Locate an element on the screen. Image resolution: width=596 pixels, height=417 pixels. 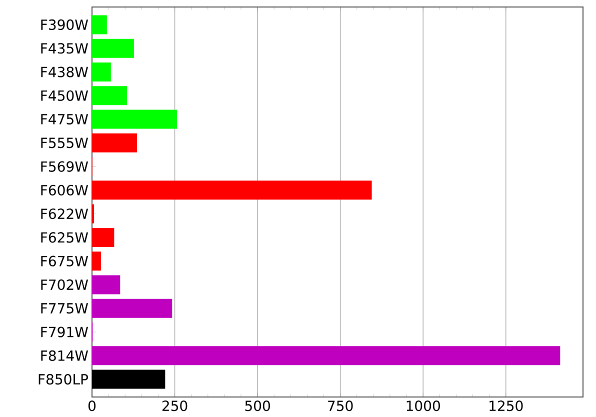
y-tick-label: F675W is located at coordinates (64, 261).